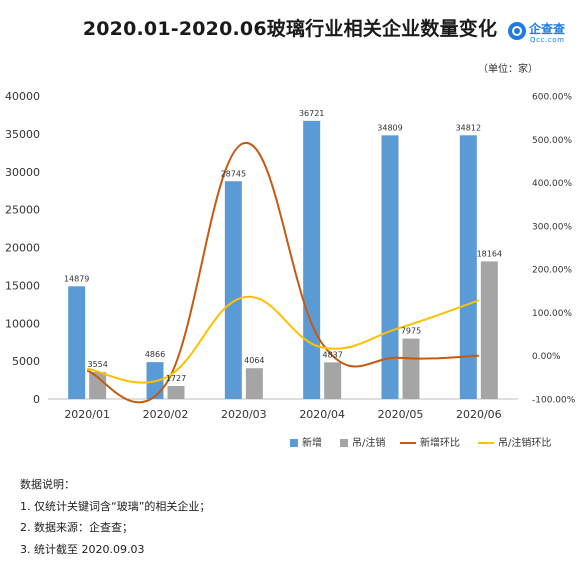  I want to click on legend-label-new-mom: 新增环比, so click(440, 443).